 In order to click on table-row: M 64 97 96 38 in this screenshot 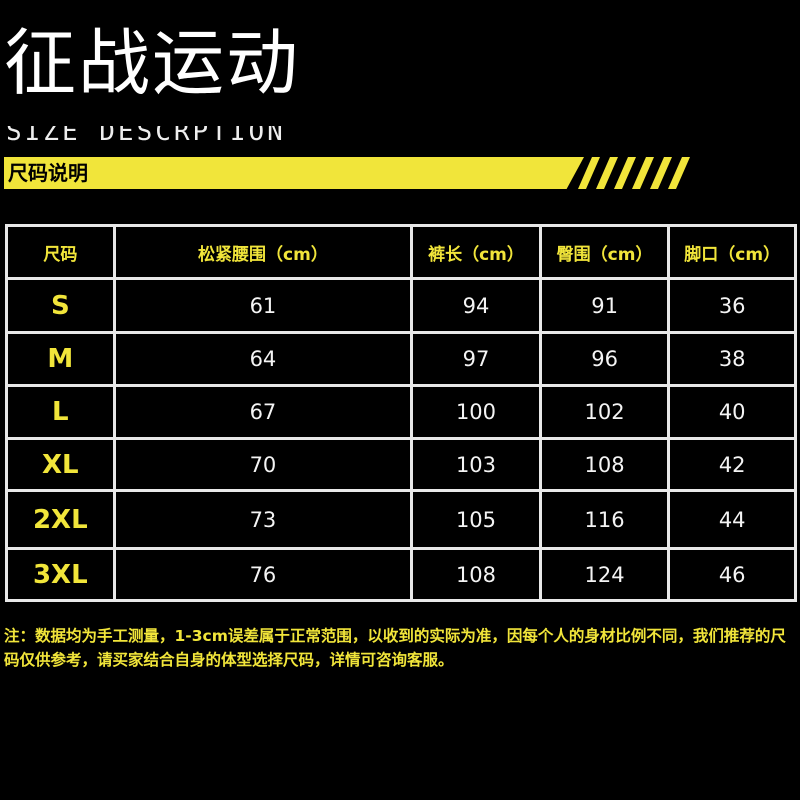, I will do `click(401, 359)`.